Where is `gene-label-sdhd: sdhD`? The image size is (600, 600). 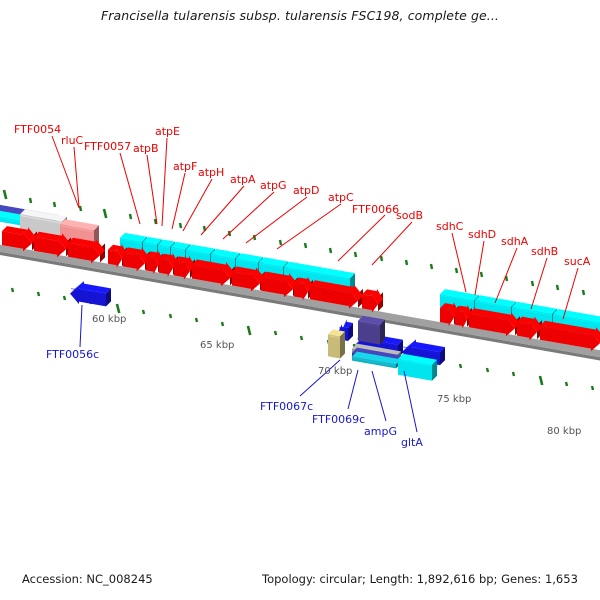 gene-label-sdhd: sdhD is located at coordinates (482, 234).